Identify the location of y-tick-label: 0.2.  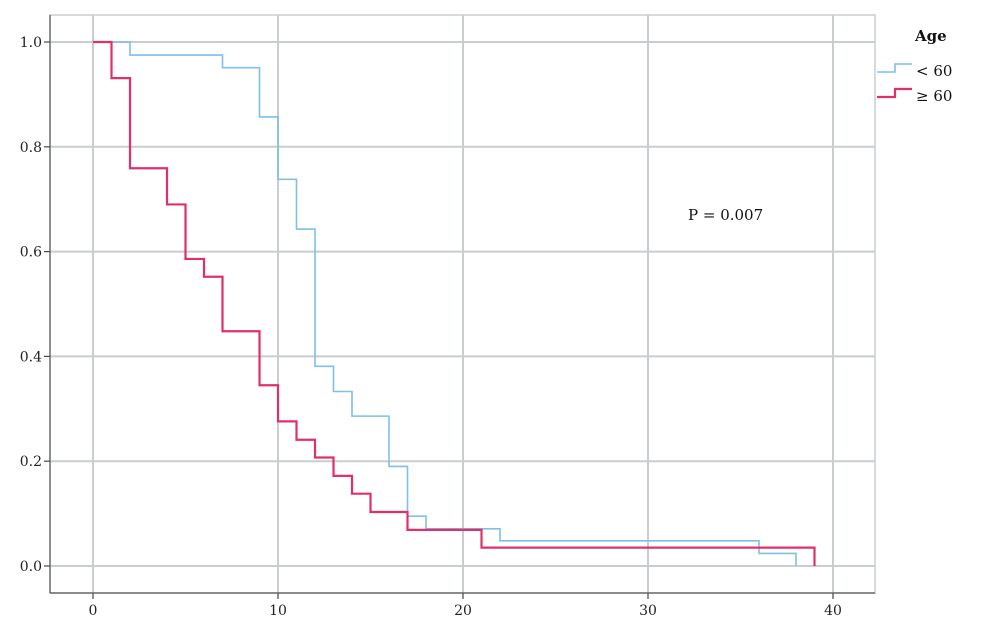
(31, 462).